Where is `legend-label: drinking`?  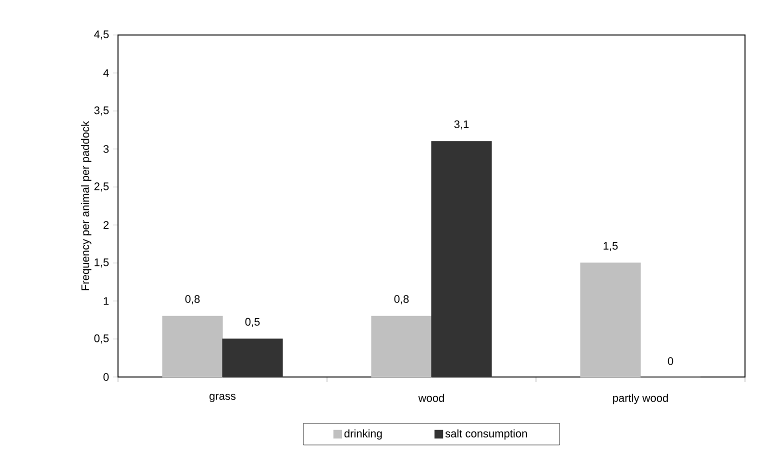 legend-label: drinking is located at coordinates (363, 434).